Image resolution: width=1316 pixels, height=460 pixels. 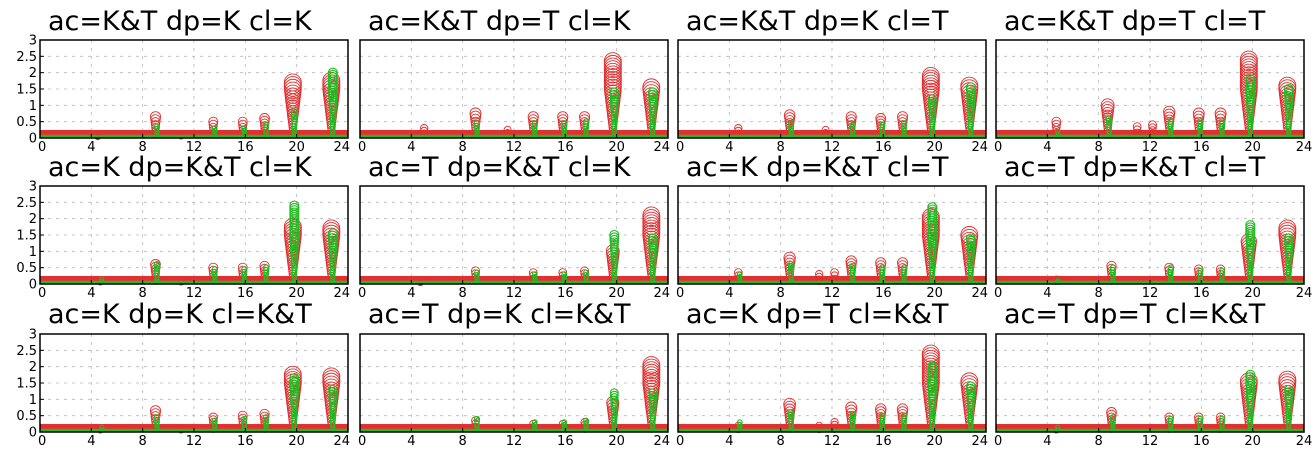 What do you see at coordinates (1153, 374) in the screenshot?
I see `panel-12: ac=T dp=T cl=K&T 0 4 8 12 16 20 24` at bounding box center [1153, 374].